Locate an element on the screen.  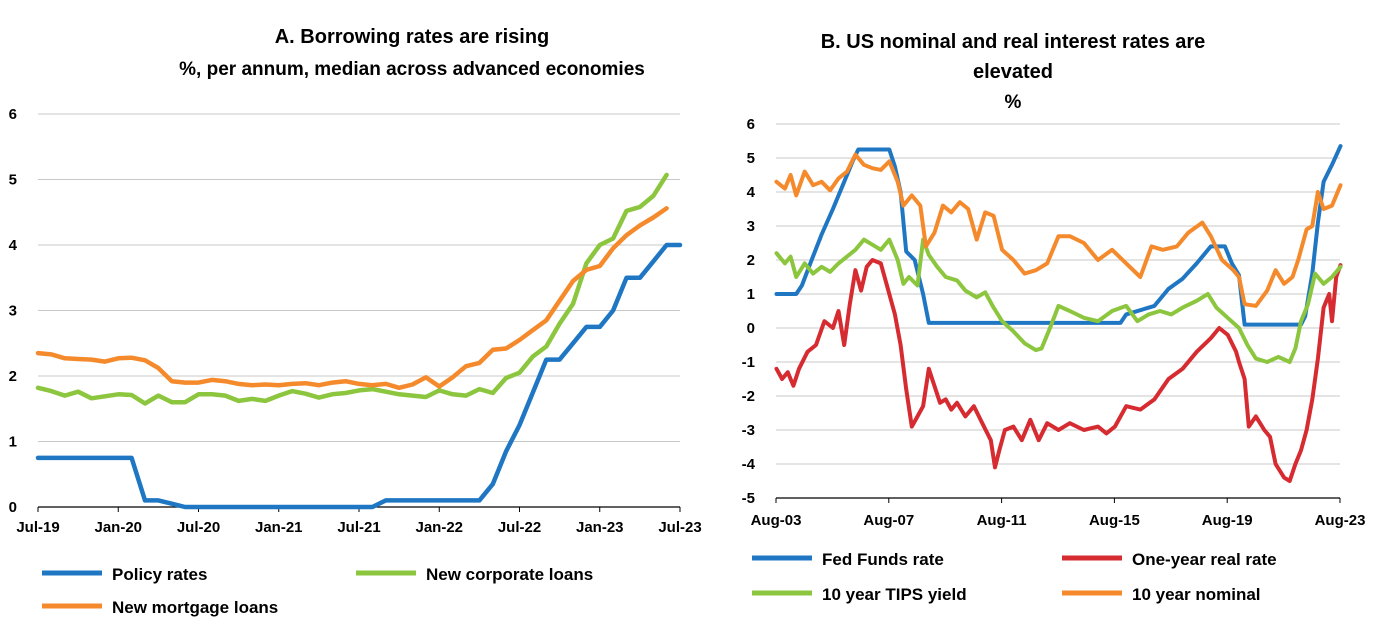
y-tick-label: -2 is located at coordinates (748, 396).